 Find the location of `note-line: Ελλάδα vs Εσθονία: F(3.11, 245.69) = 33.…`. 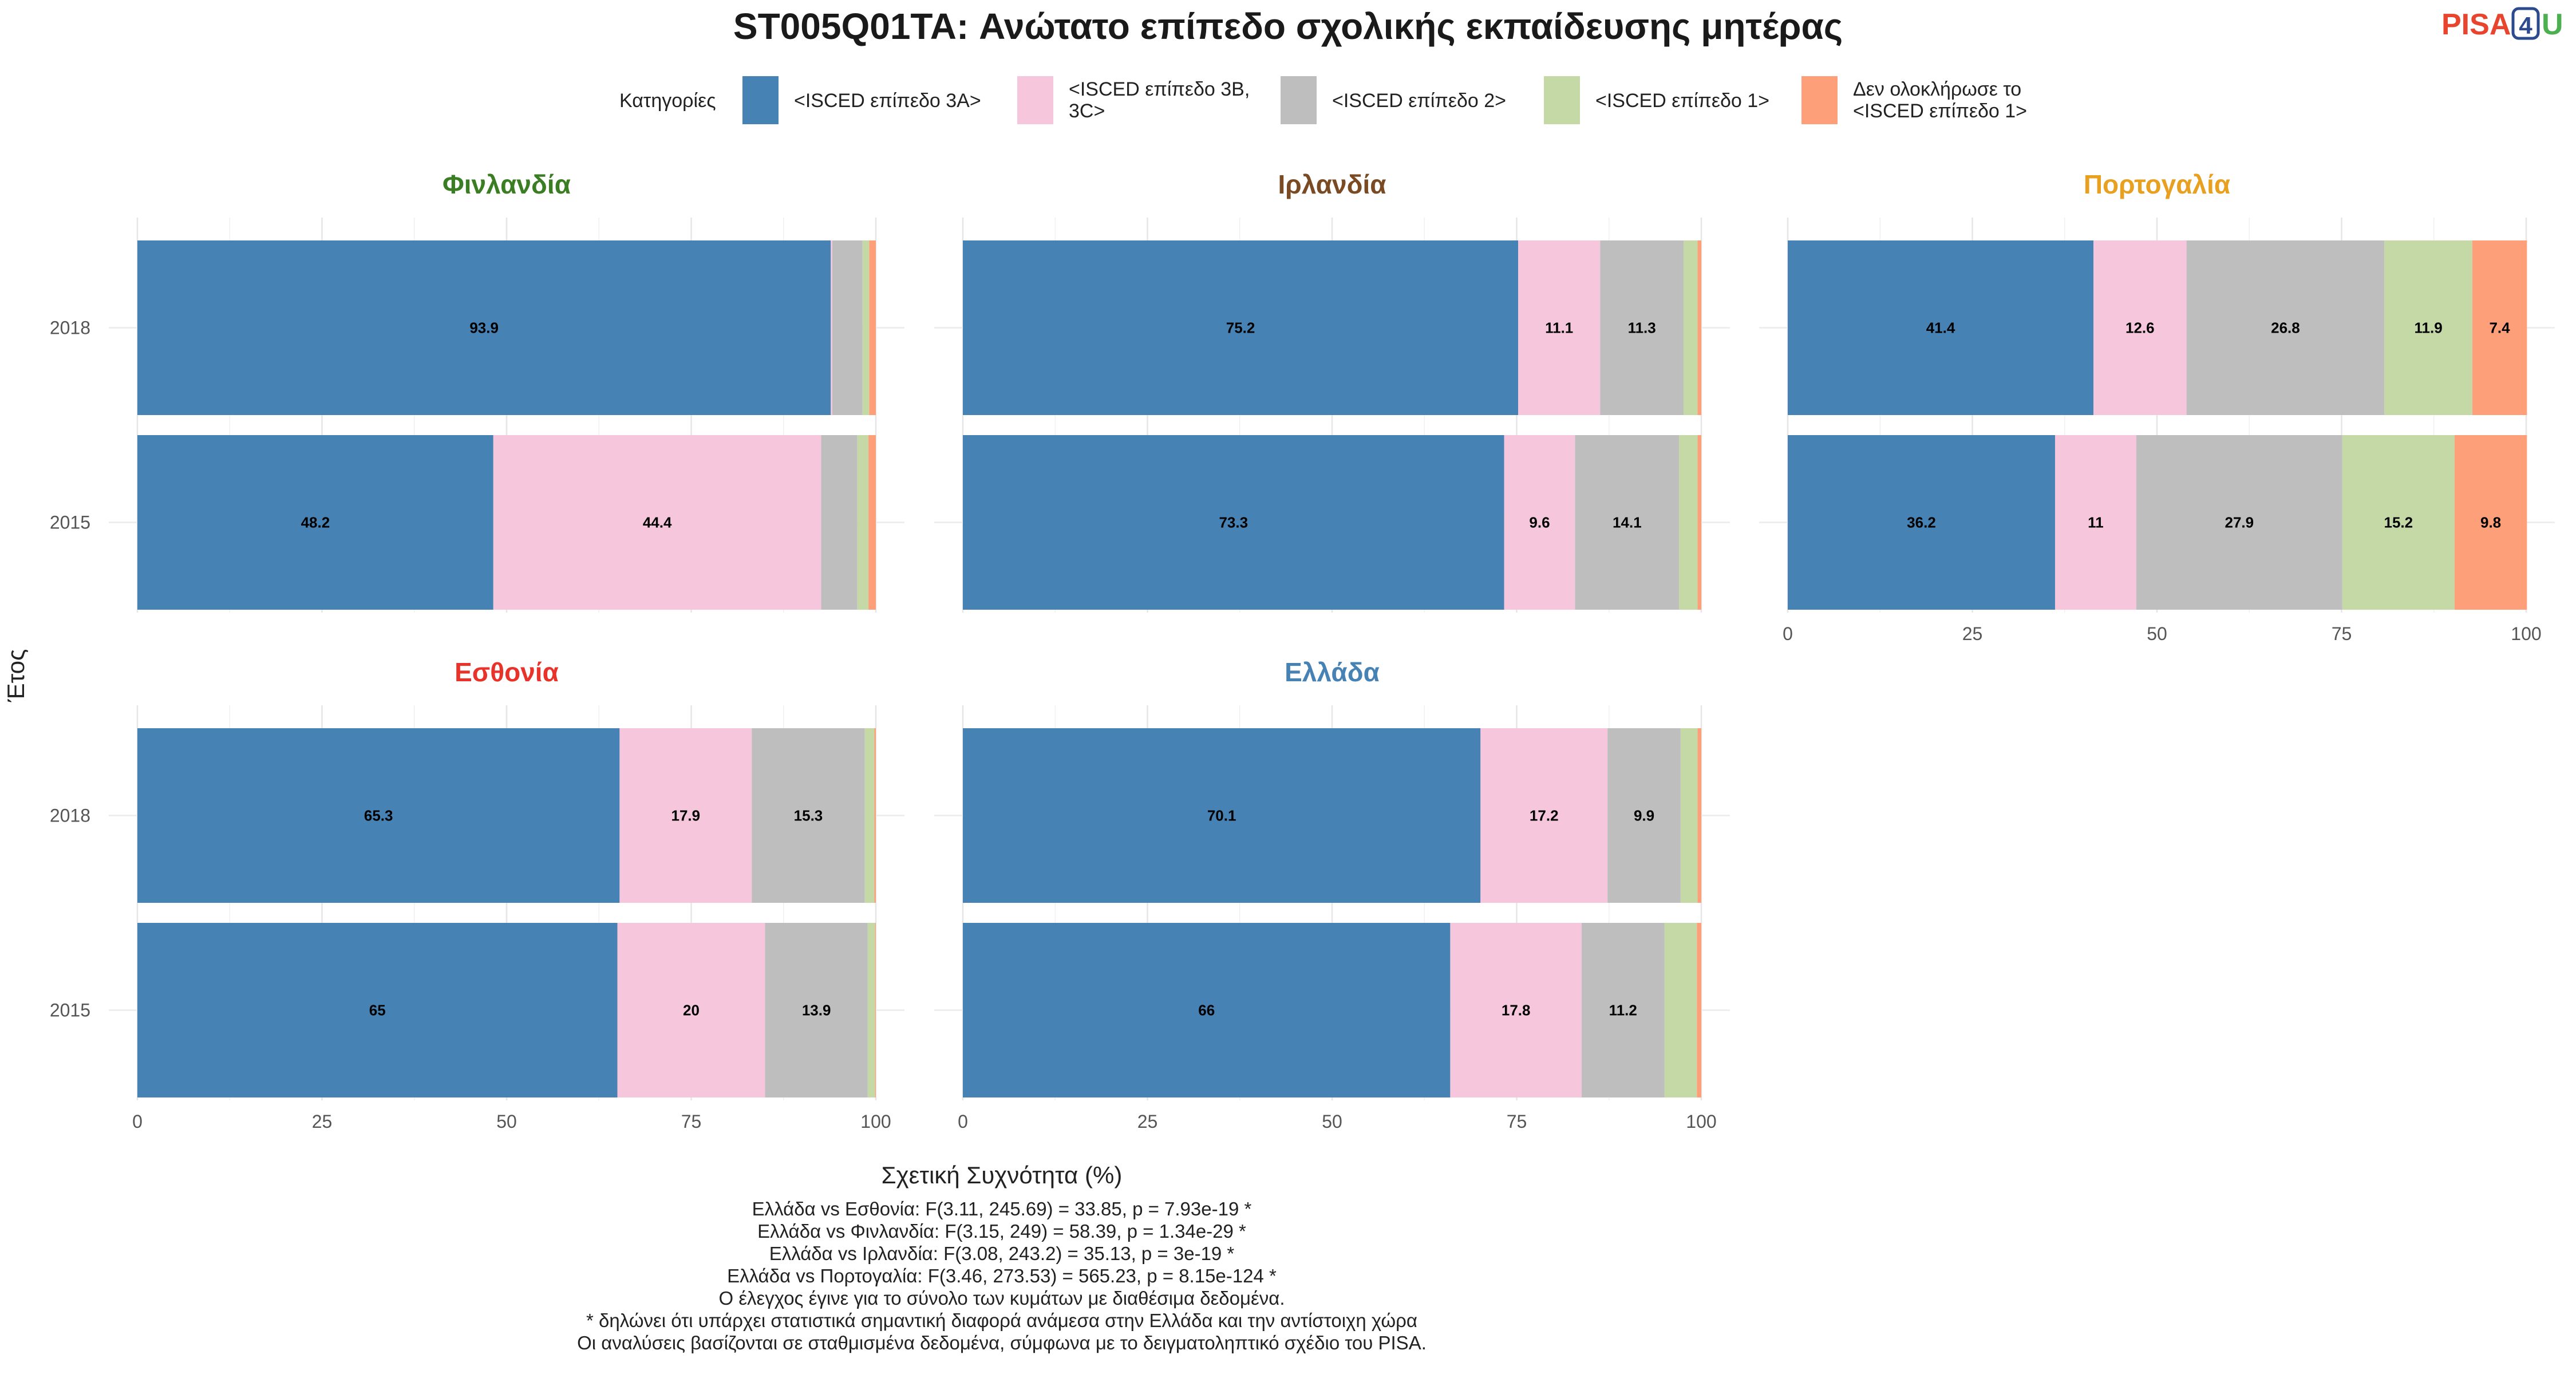

note-line: Ελλάδα vs Εσθονία: F(3.11, 245.69) = 33.… is located at coordinates (1002, 1208).